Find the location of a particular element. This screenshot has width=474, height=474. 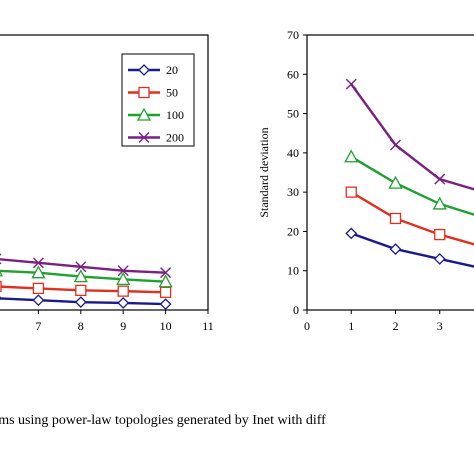

y-tick-label: 10 is located at coordinates (293, 271).